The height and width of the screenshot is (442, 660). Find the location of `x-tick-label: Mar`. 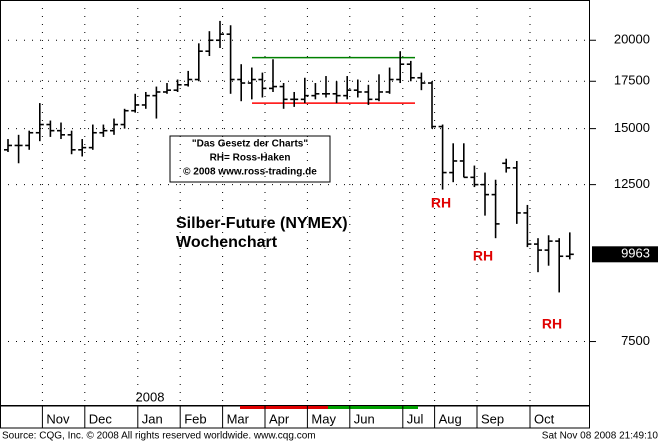

x-tick-label: Mar is located at coordinates (238, 418).